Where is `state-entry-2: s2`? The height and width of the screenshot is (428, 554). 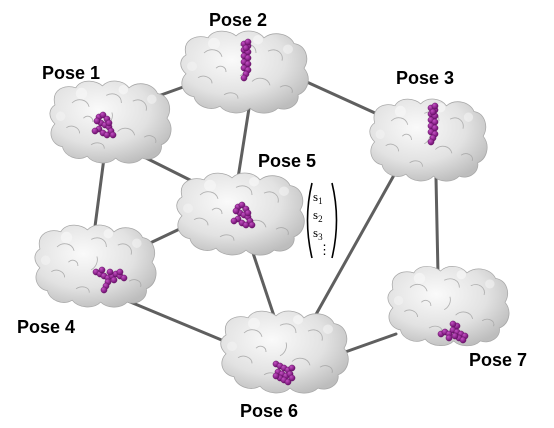 state-entry-2: s2 is located at coordinates (318, 215).